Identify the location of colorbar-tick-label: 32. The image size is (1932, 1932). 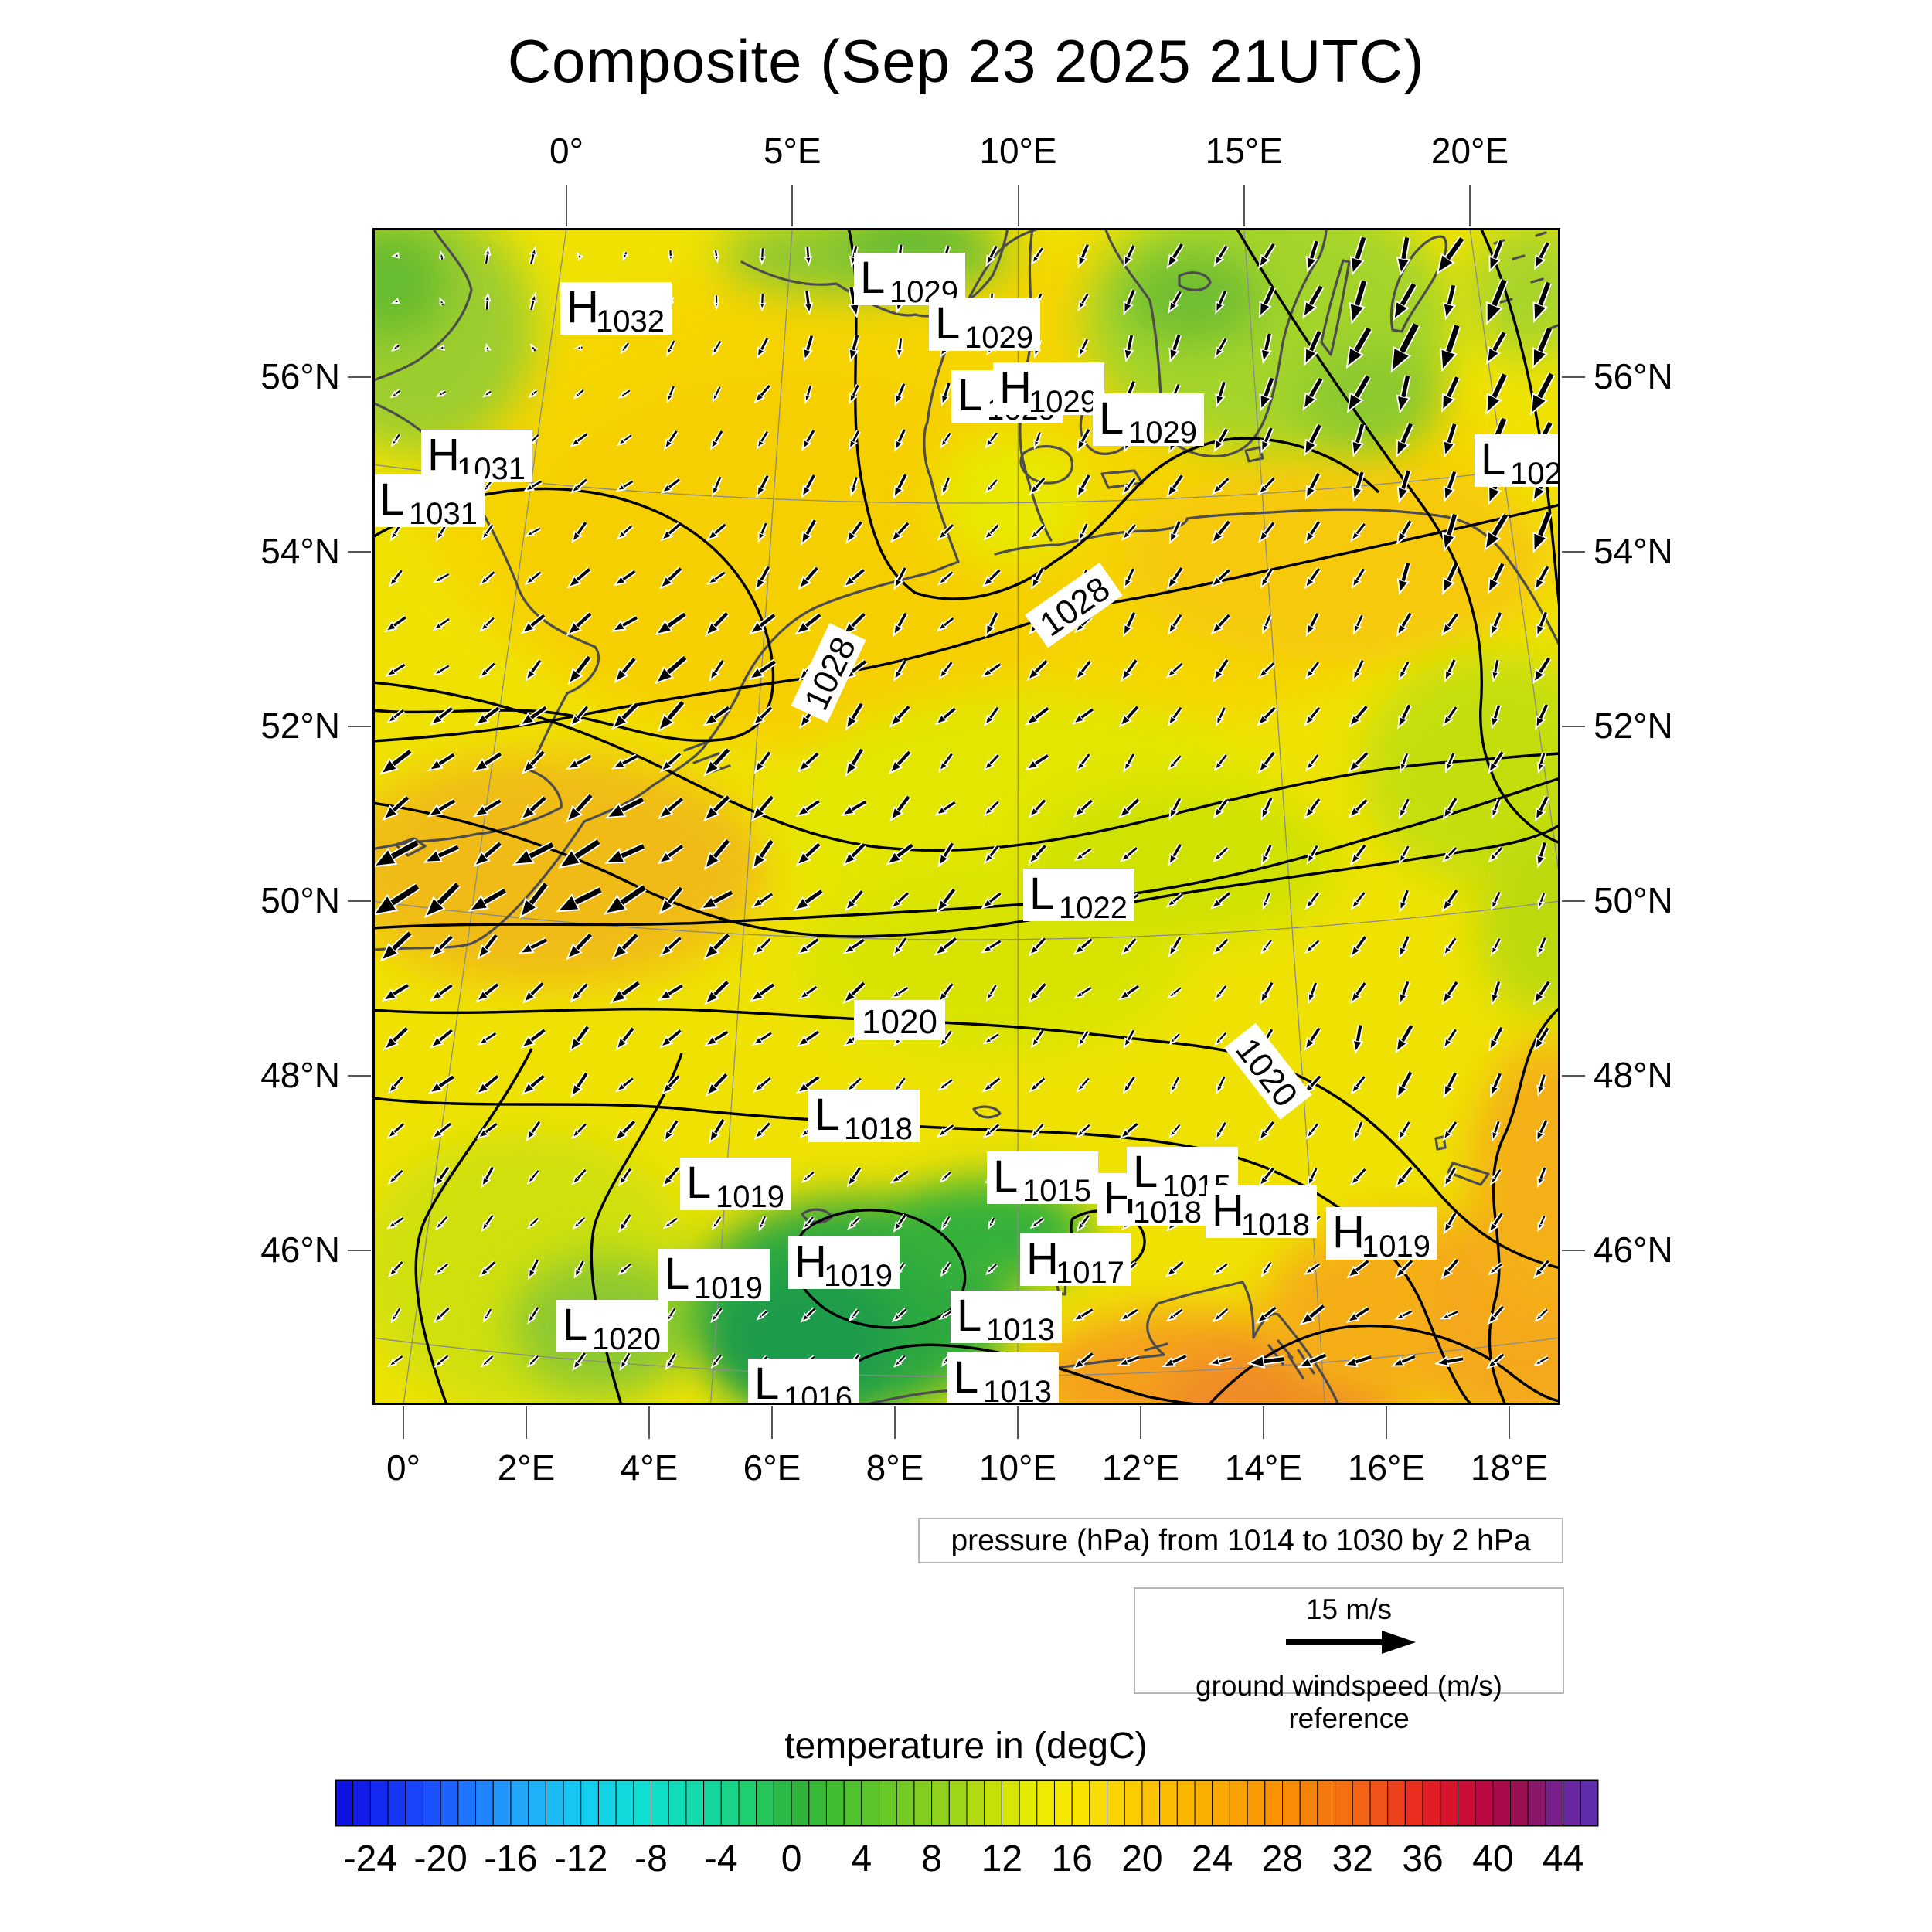
(1353, 1858).